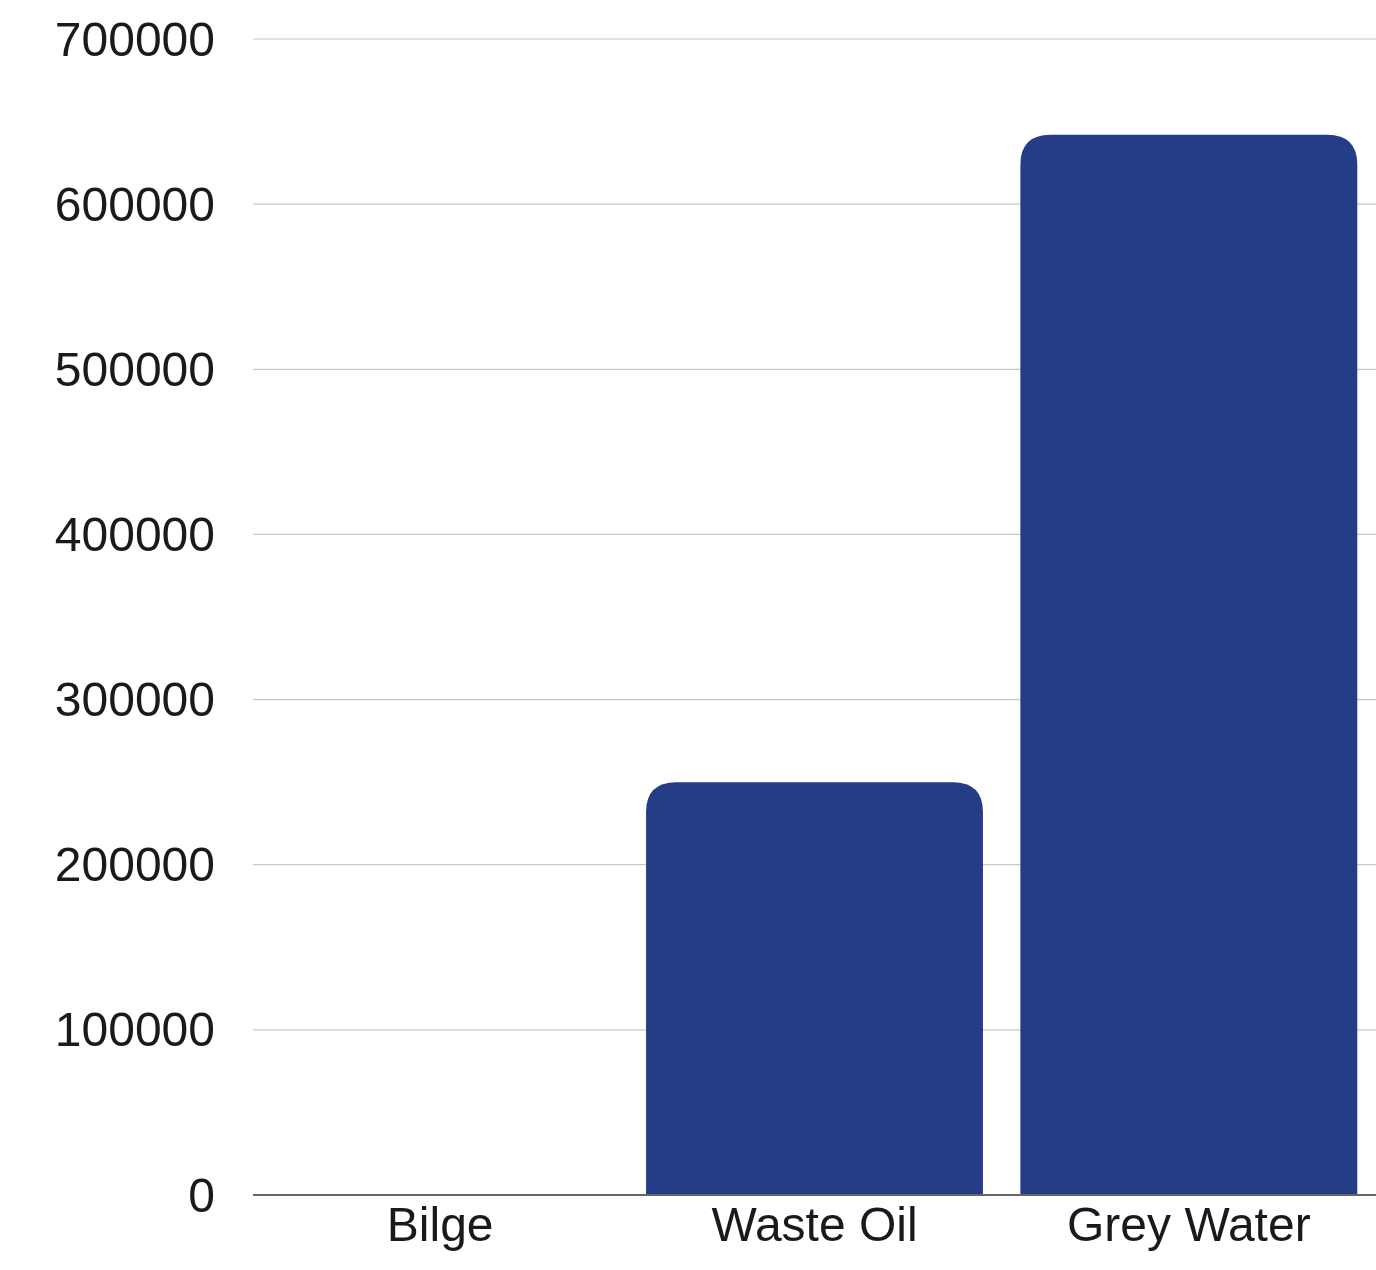  I want to click on y-tick-label: 300000, so click(134, 700).